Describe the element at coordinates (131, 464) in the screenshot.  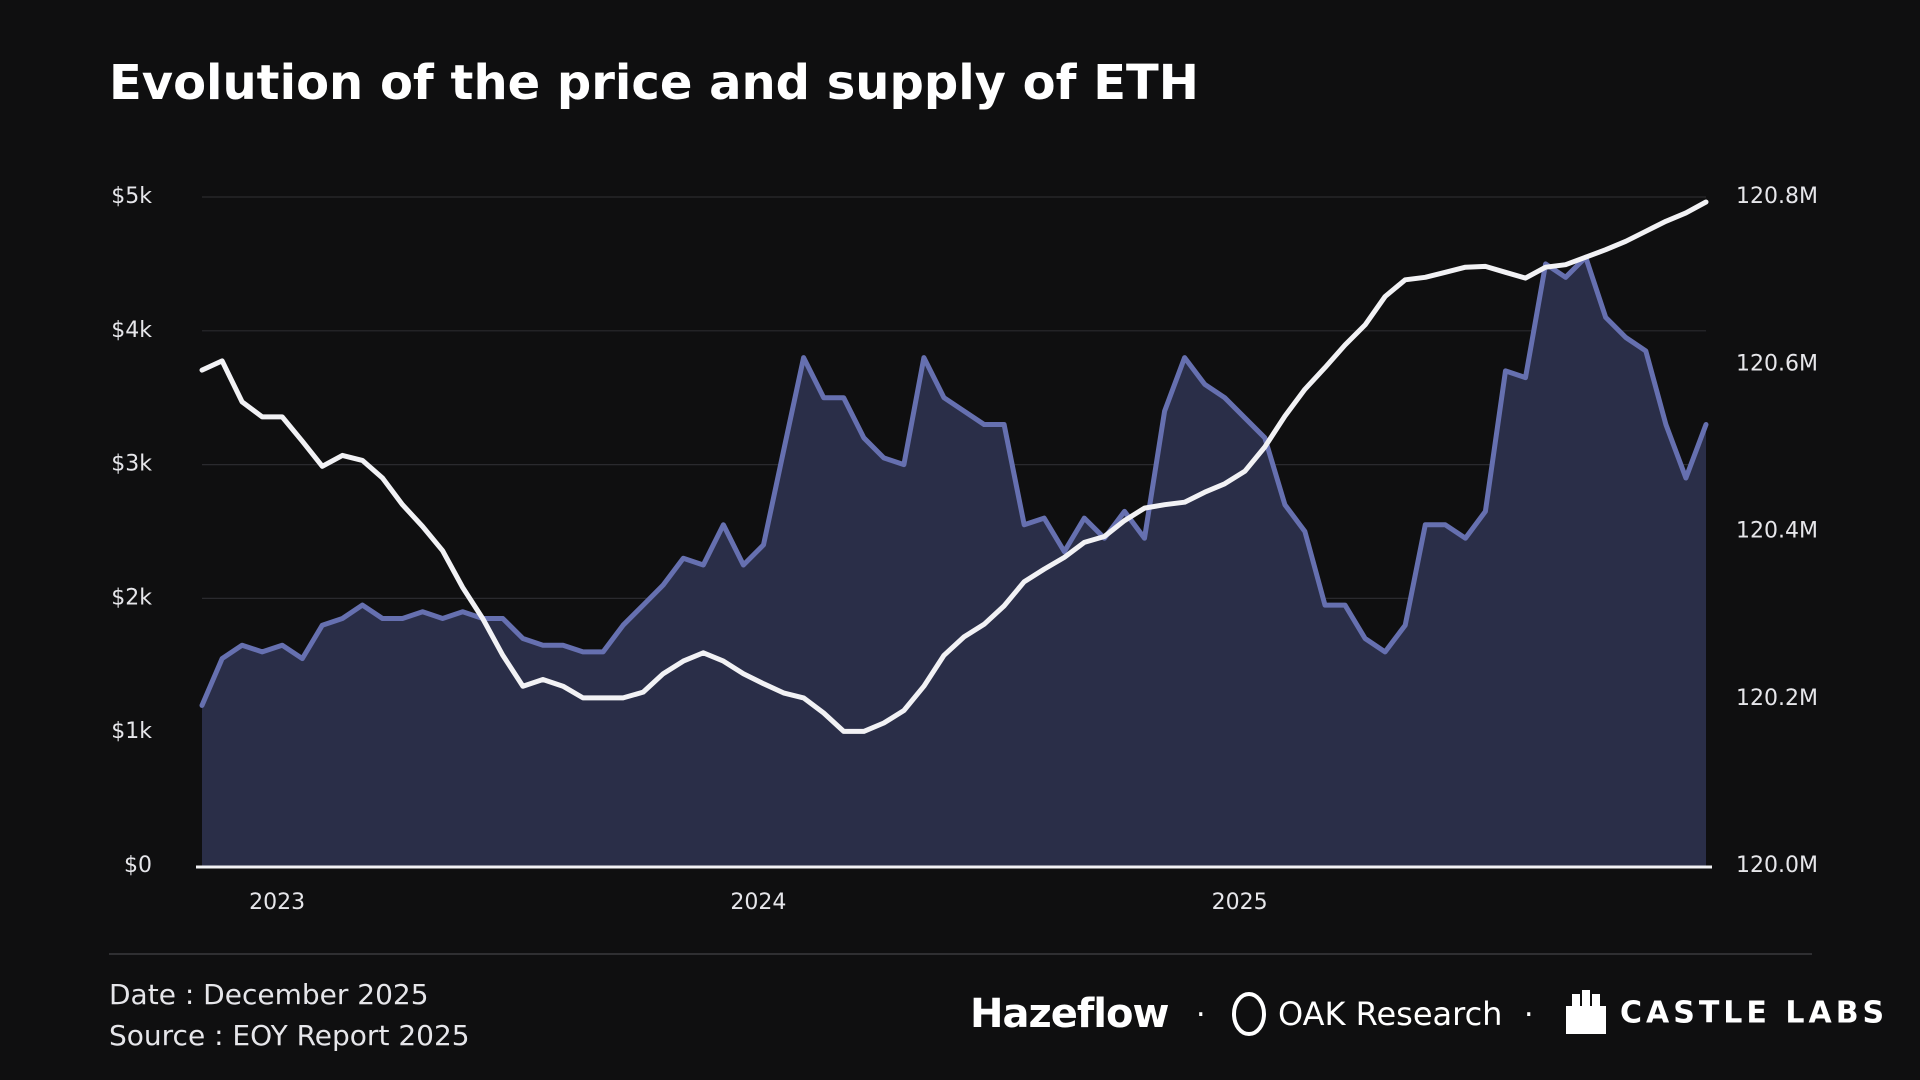
I see `y-tick-label: $3k` at that location.